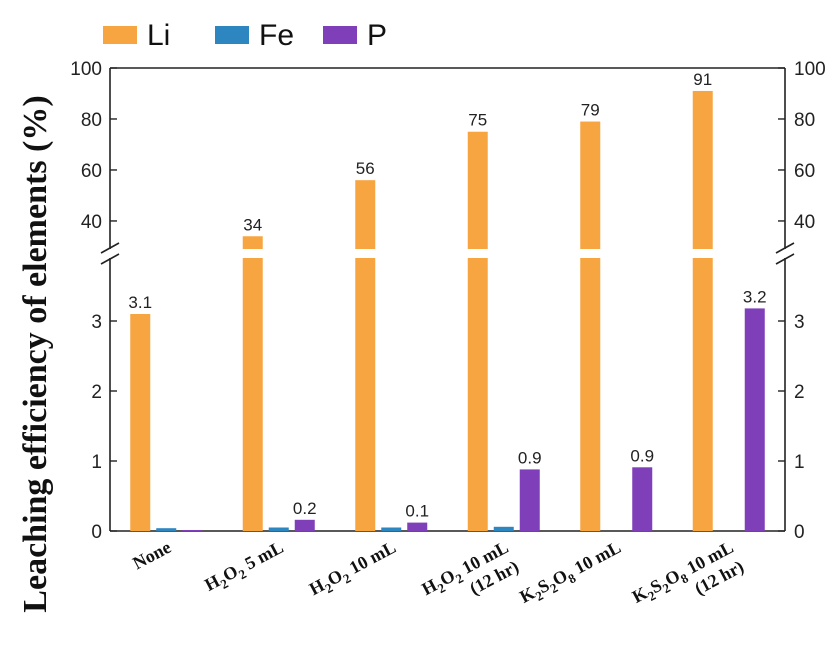 The width and height of the screenshot is (838, 669). I want to click on category-label-3: H2O2 10 mL(12 hr), so click(470, 568).